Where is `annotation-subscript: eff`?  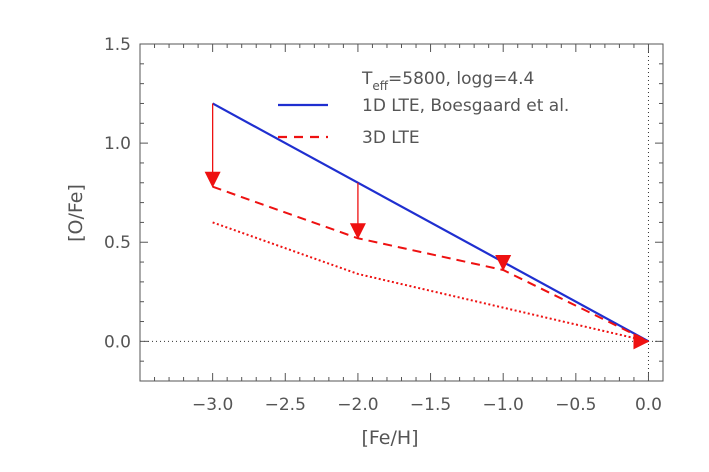
annotation-subscript: eff is located at coordinates (380, 86).